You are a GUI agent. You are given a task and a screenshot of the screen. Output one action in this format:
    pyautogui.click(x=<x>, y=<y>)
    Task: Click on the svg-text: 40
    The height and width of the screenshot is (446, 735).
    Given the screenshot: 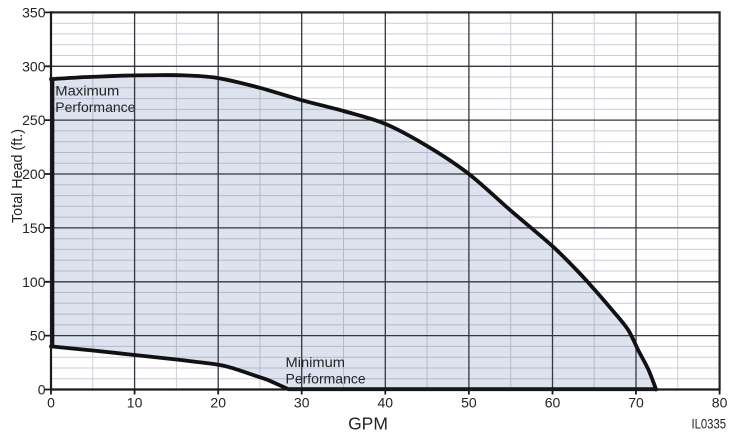 What is the action you would take?
    pyautogui.click(x=386, y=403)
    